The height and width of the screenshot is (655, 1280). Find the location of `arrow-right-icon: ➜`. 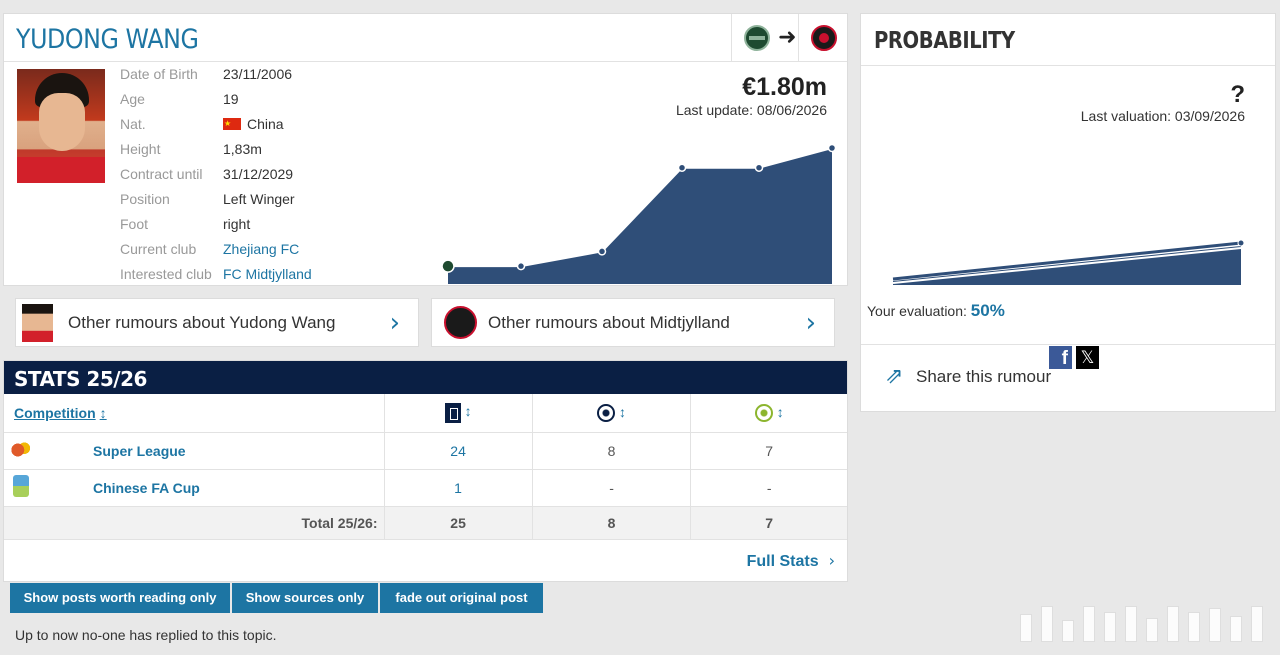

arrow-right-icon: ➜ is located at coordinates (787, 36).